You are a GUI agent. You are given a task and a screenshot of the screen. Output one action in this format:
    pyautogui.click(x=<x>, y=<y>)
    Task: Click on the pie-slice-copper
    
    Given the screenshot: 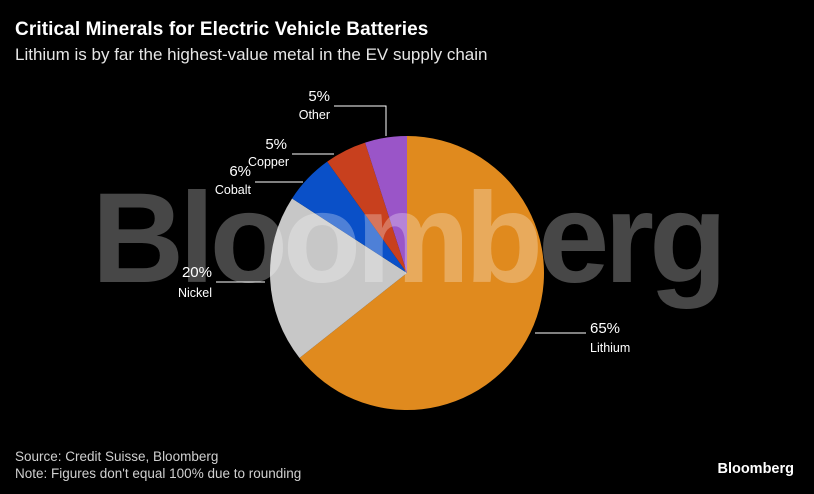 What is the action you would take?
    pyautogui.click(x=367, y=207)
    